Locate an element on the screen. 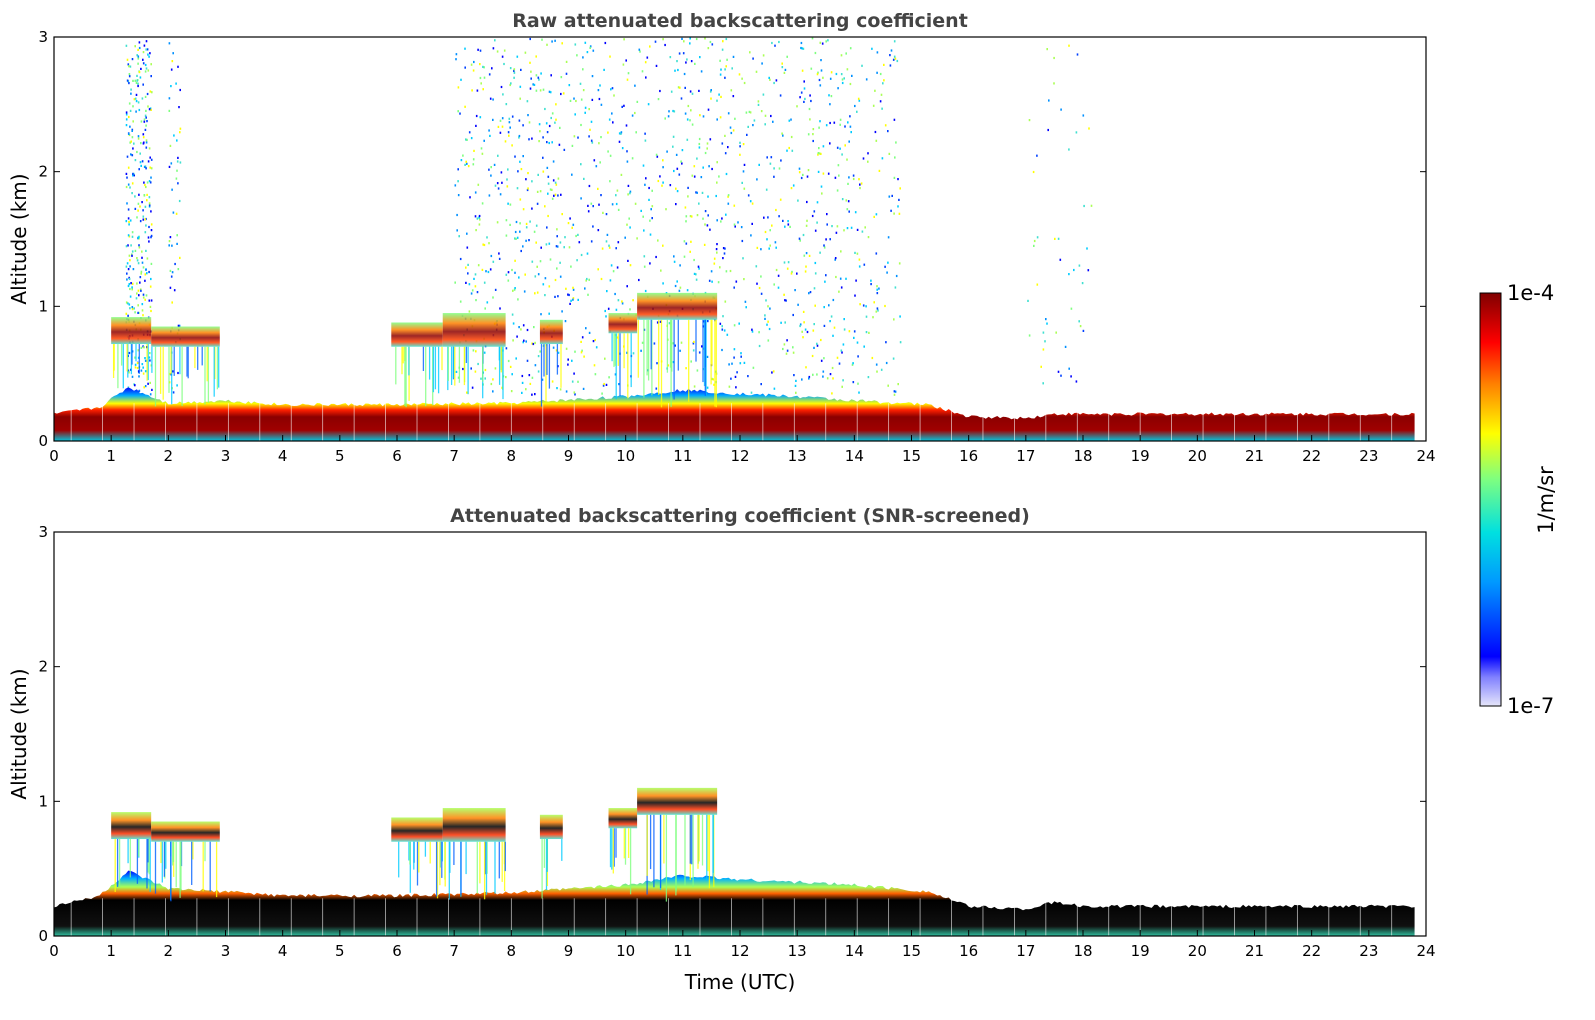 The height and width of the screenshot is (1020, 1595). plot-area is located at coordinates (734, 861).